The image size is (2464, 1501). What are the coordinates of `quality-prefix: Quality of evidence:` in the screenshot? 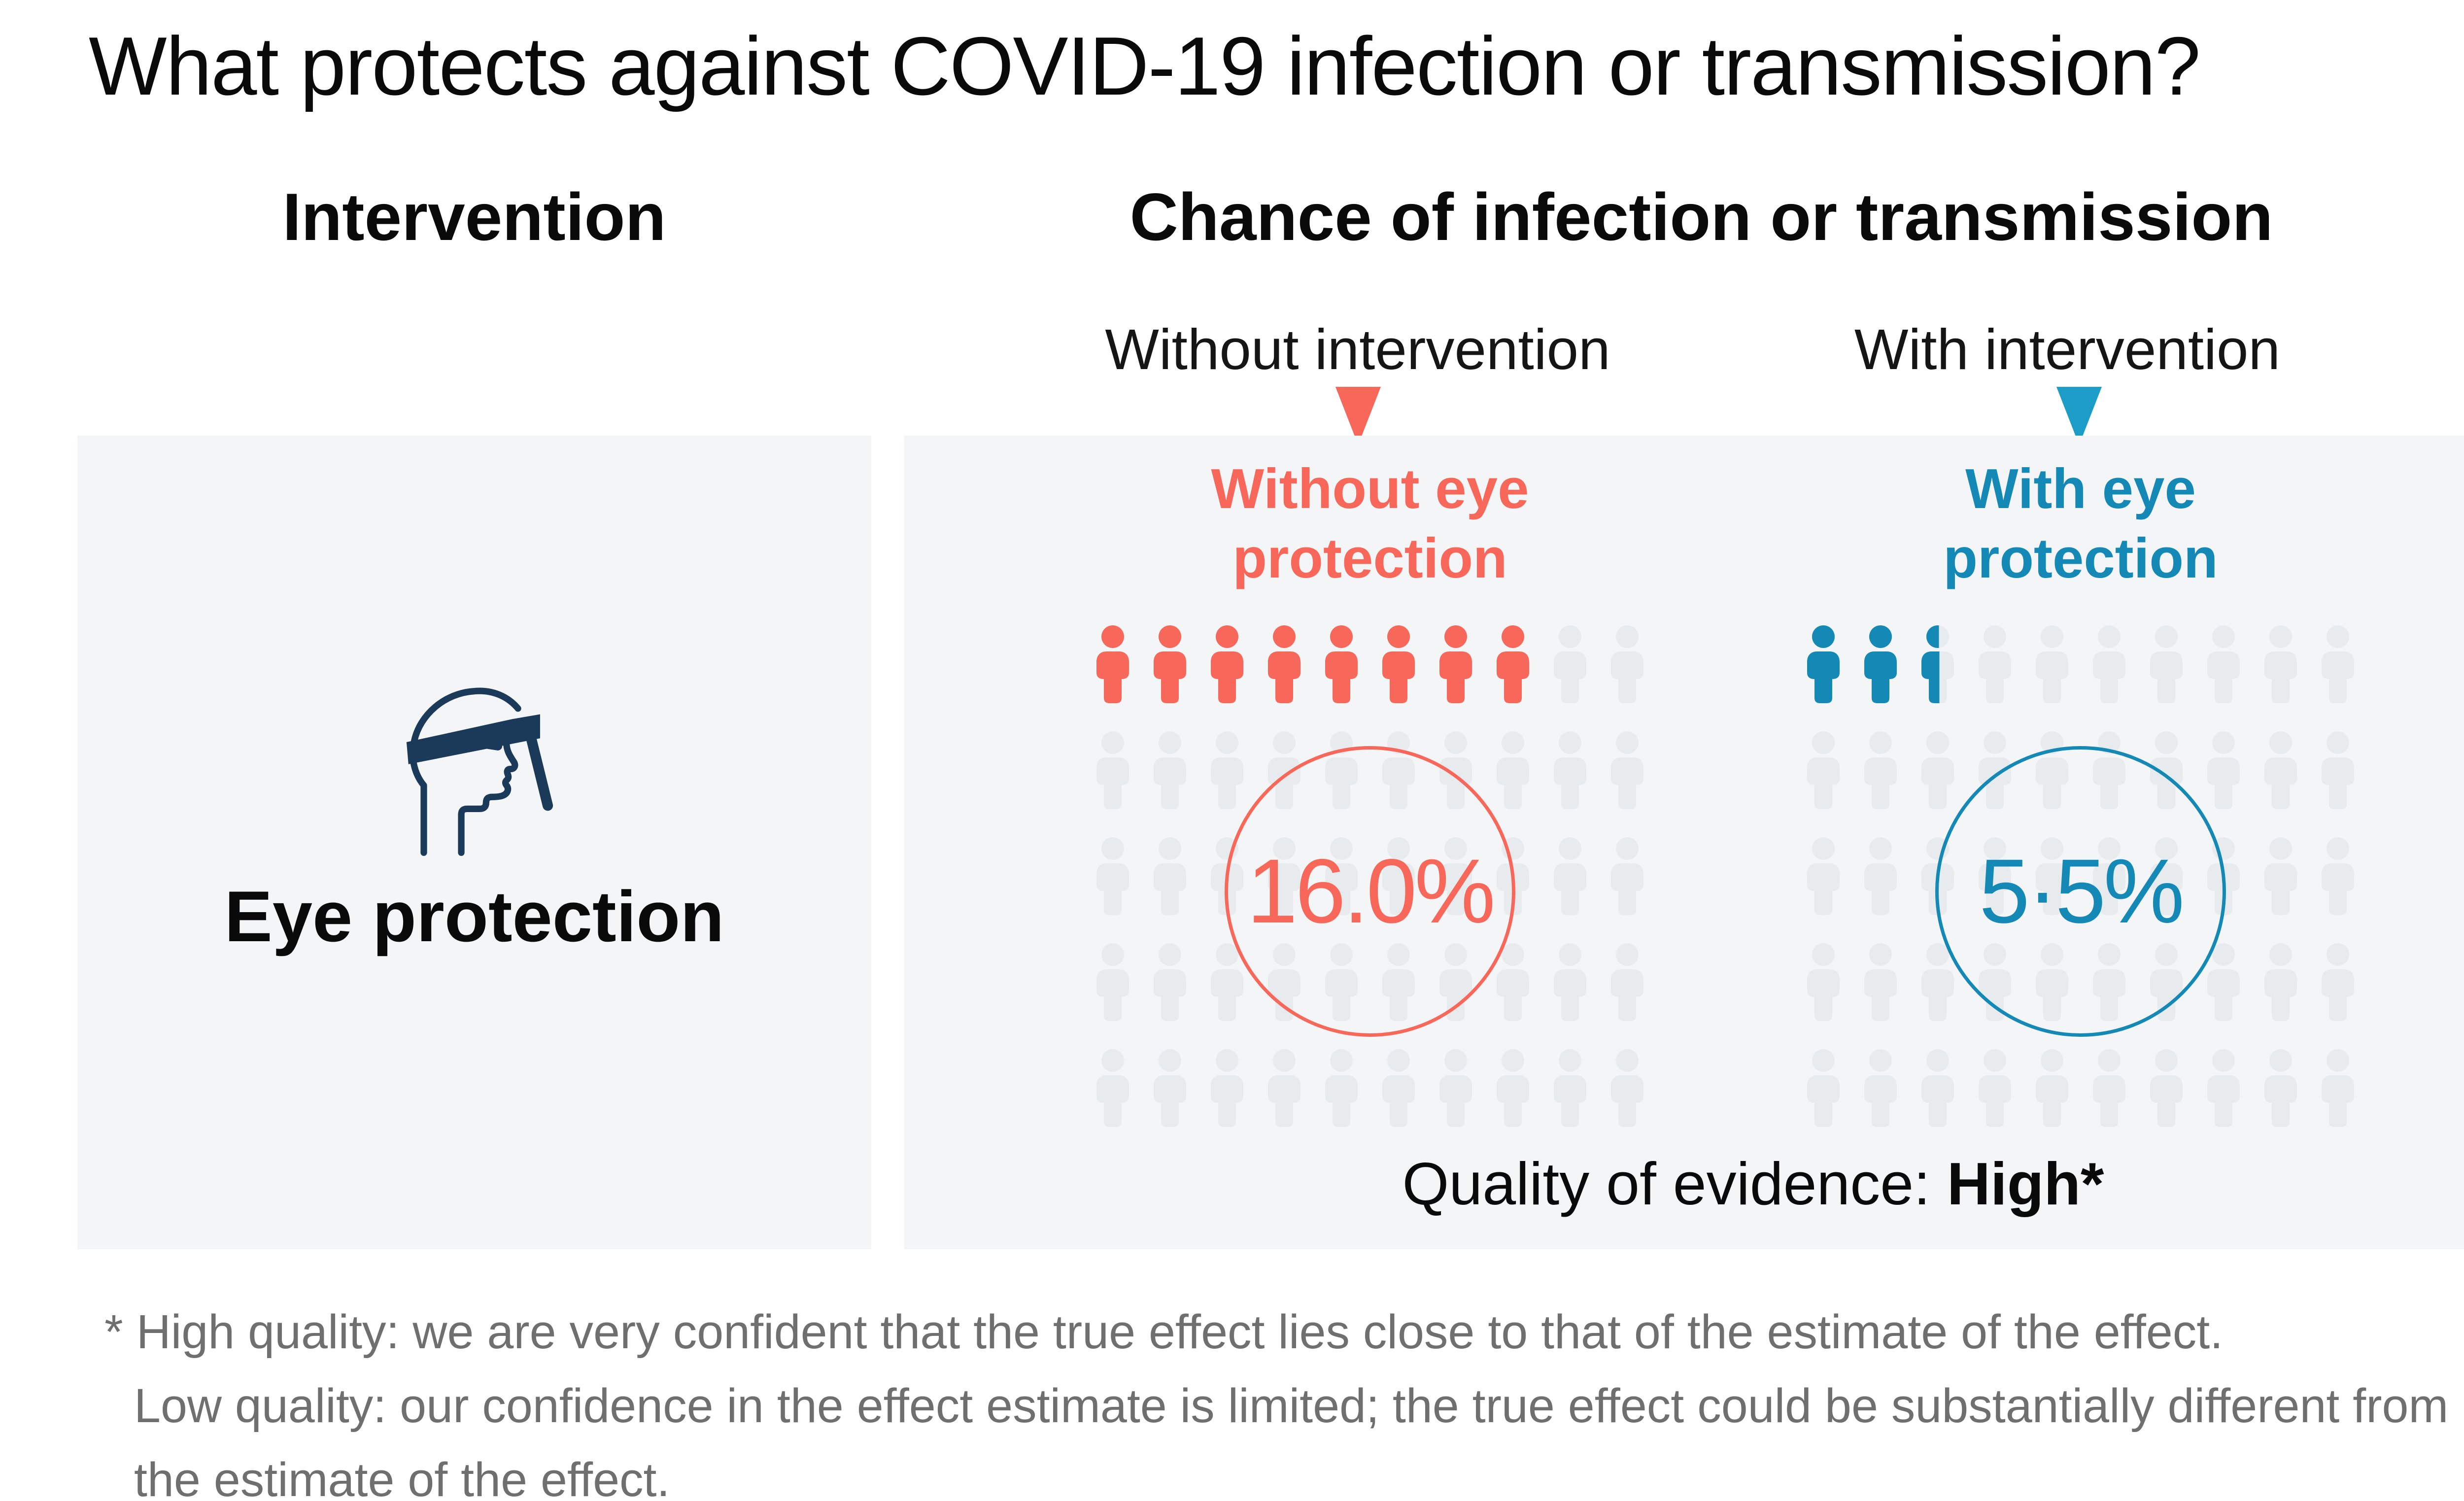 It's located at (1674, 1183).